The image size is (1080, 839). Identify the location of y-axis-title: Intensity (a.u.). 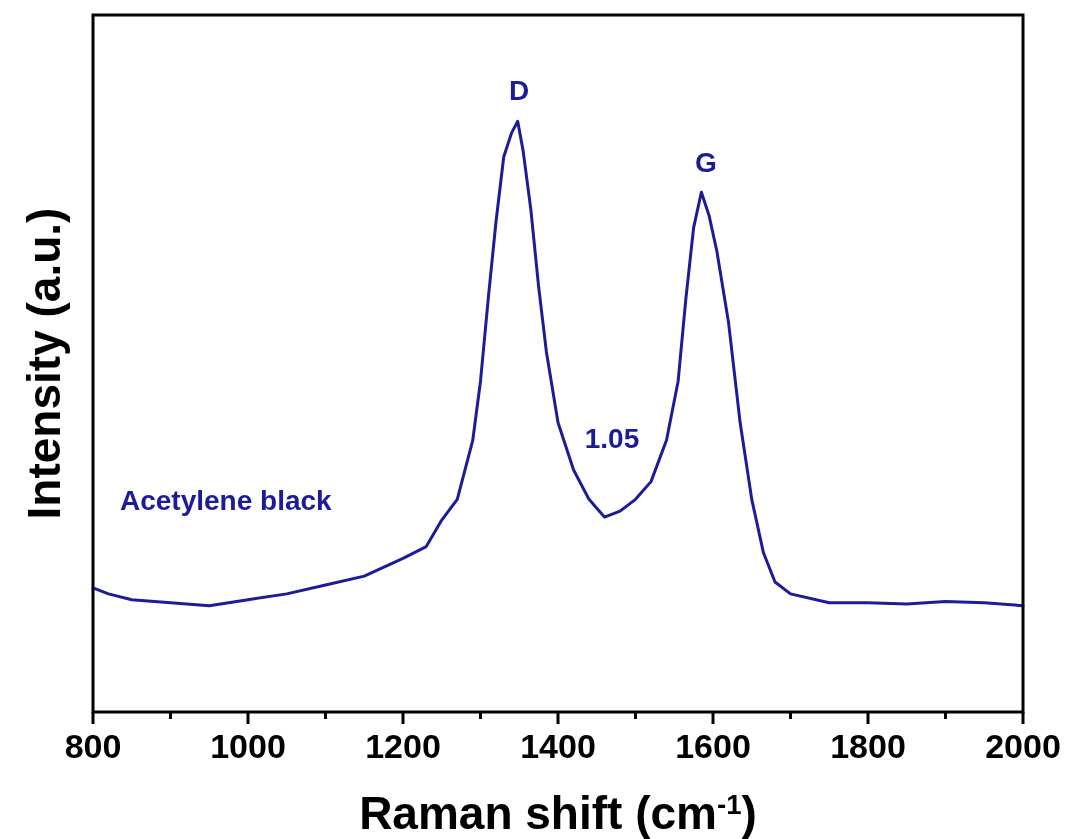
(44, 363).